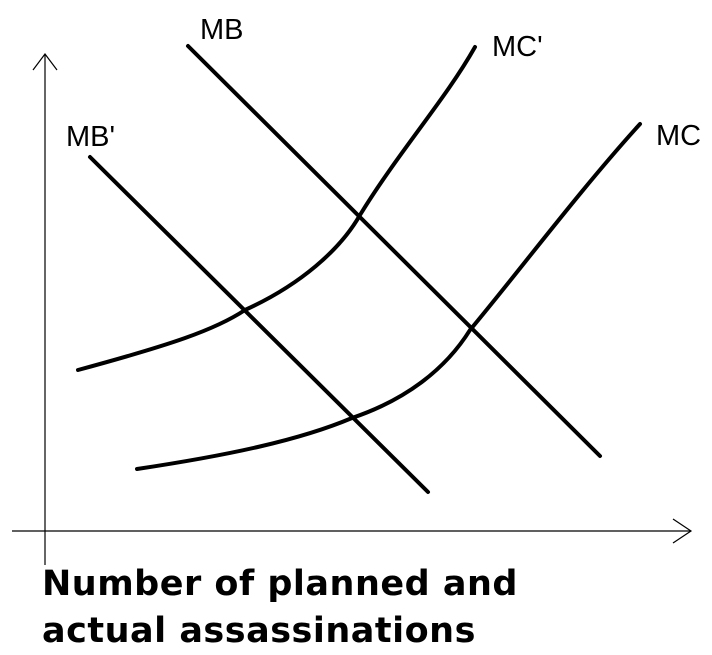 Image resolution: width=712 pixels, height=655 pixels. I want to click on caption-line-1: Number of planned and, so click(280, 584).